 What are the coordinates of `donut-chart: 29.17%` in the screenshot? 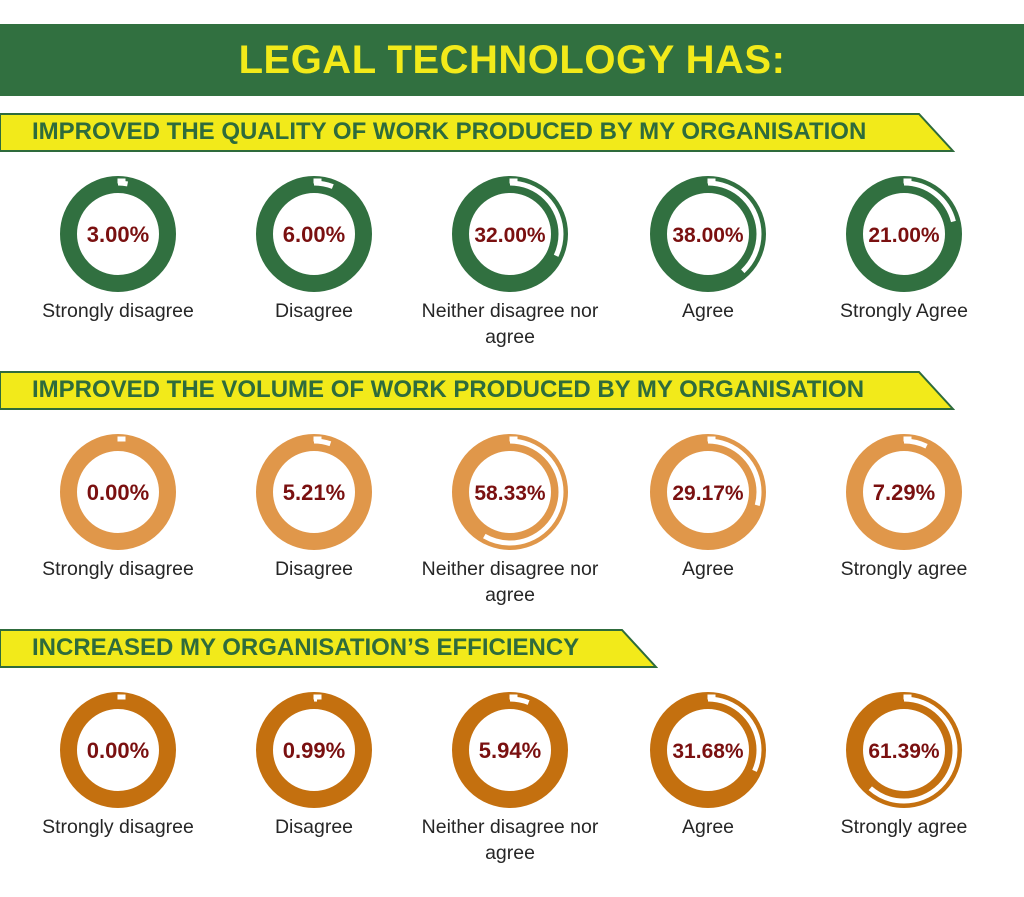 It's located at (708, 492).